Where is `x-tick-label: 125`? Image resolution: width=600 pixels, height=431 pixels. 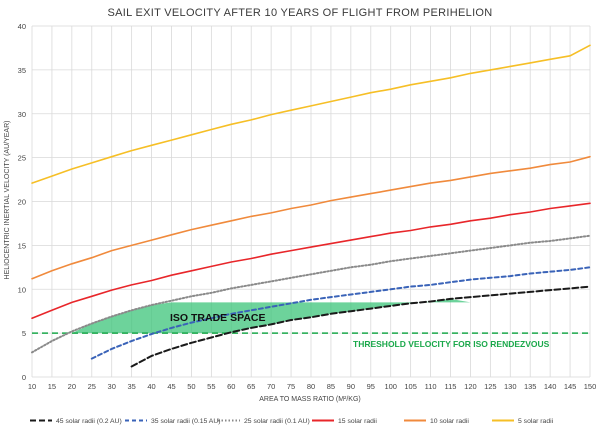
x-tick-label: 125 is located at coordinates (490, 386).